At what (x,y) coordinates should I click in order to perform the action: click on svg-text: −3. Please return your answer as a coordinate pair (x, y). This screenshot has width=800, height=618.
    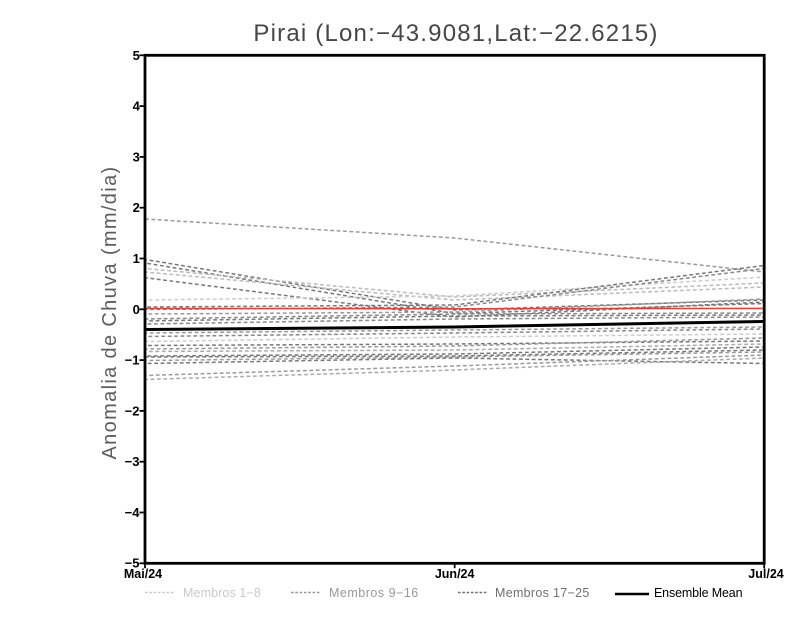
    Looking at the image, I should click on (132, 461).